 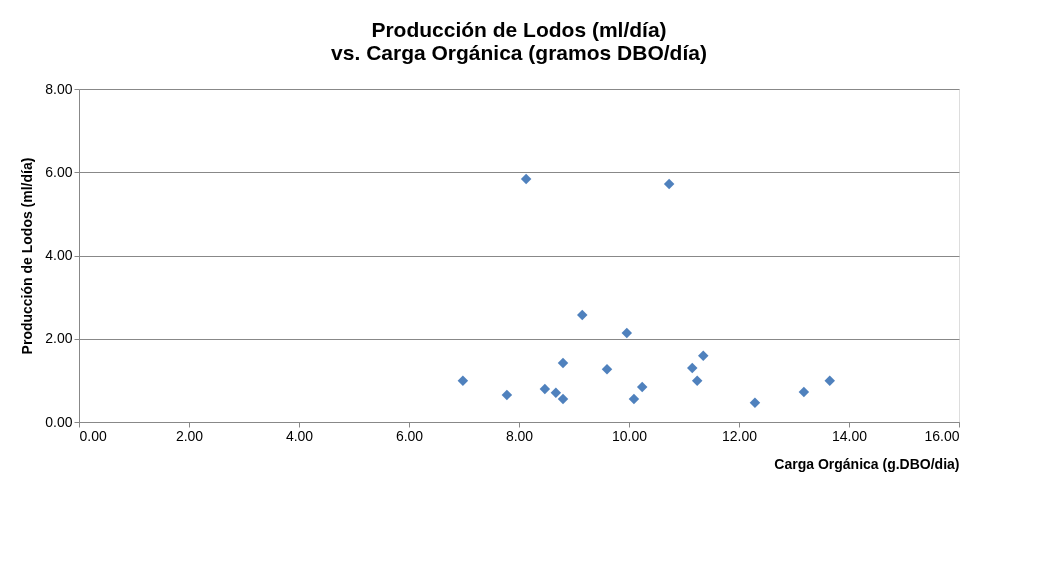 I want to click on x-tick-label: 4.00, so click(x=299, y=435).